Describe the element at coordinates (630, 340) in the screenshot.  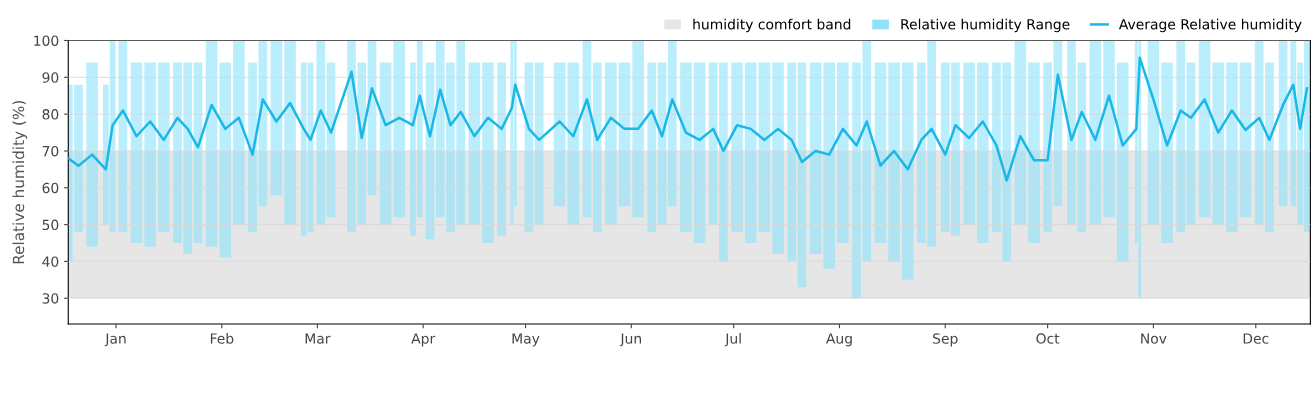
I see `x-tick-label: Jun` at that location.